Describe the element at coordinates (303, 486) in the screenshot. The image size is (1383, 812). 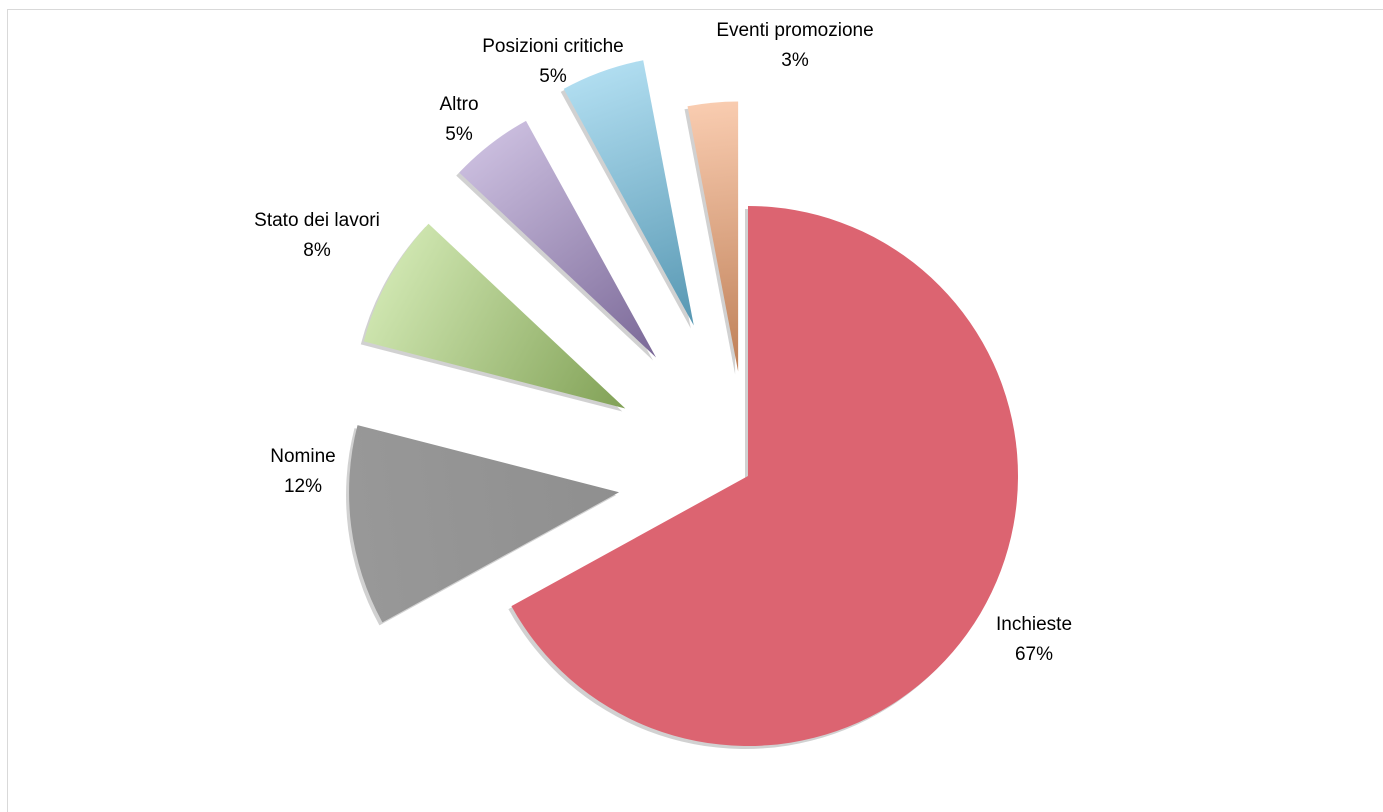
I see `slice-percent-nomine: 12%` at that location.